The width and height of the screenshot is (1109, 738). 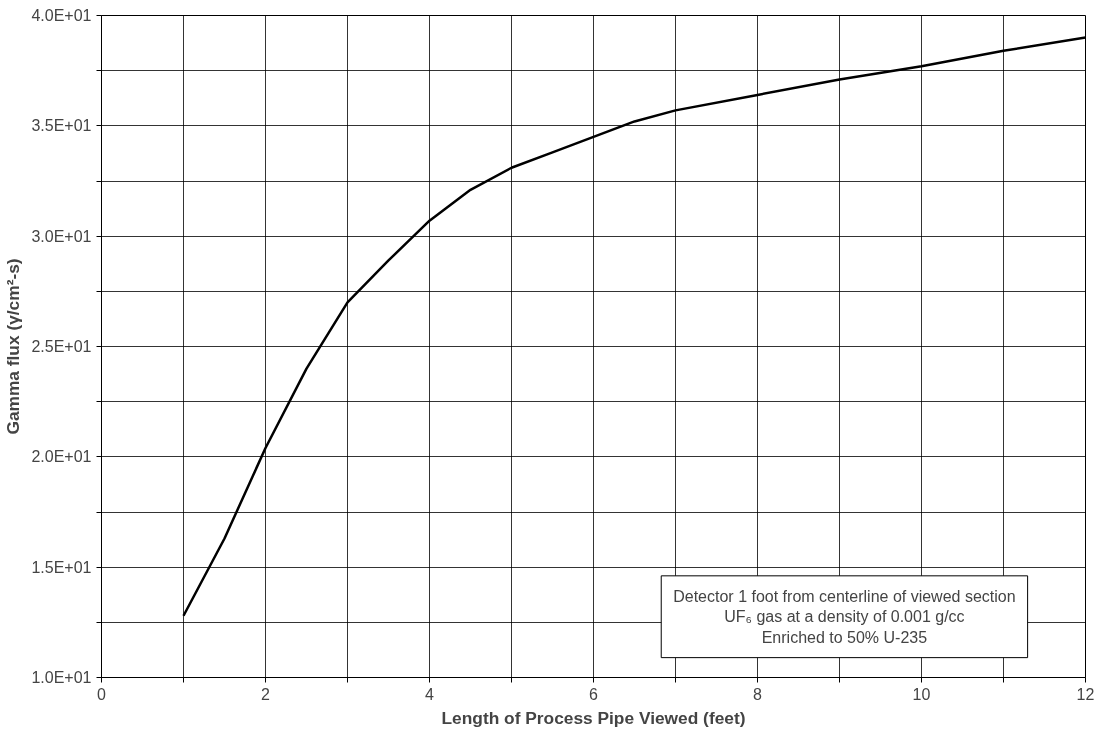 I want to click on y-axis-title: Gamma flux (γ/cm²-s), so click(x=13, y=346).